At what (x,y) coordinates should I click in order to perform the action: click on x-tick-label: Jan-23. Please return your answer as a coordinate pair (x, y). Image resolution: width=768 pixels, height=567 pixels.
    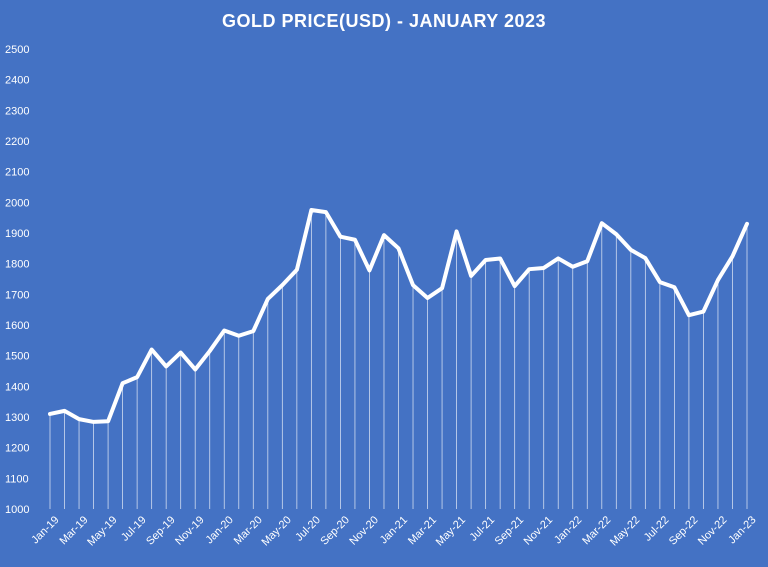
    Looking at the image, I should click on (742, 530).